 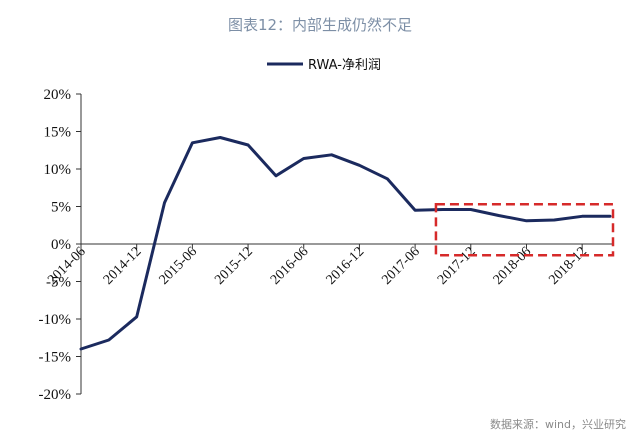 What do you see at coordinates (55, 320) in the screenshot?
I see `y-tick-label: -10%` at bounding box center [55, 320].